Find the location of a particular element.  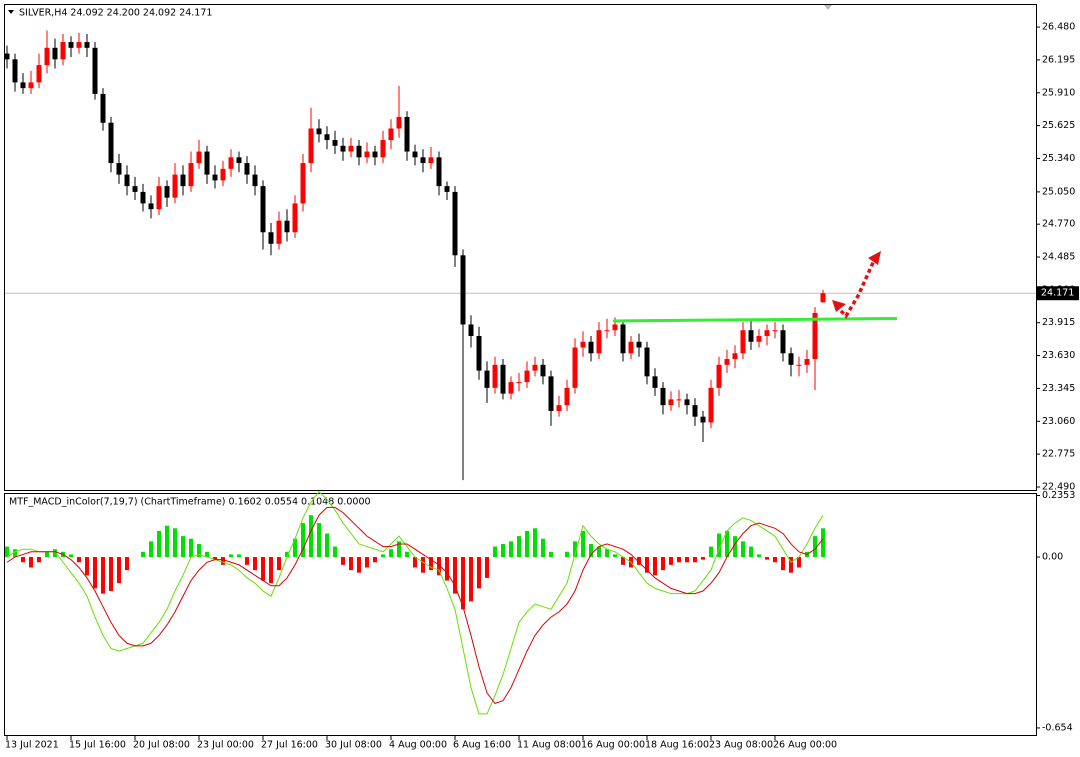

y-tick-label: 0.2353 is located at coordinates (1058, 495).